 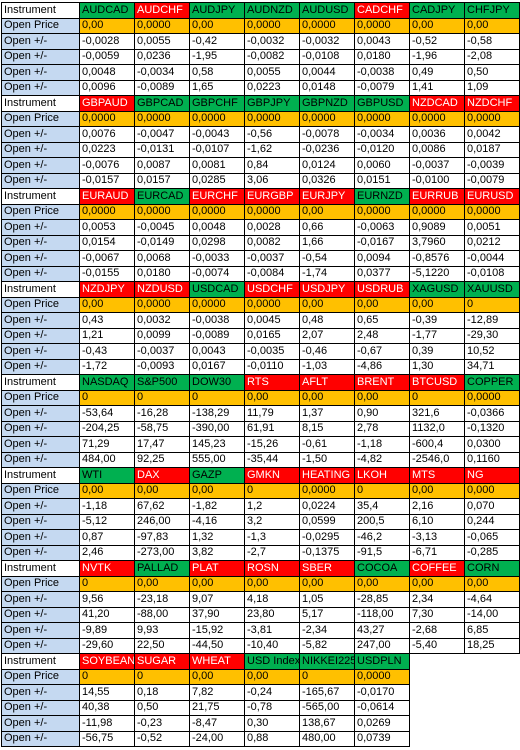 I want to click on empty-cell, so click(x=437, y=723).